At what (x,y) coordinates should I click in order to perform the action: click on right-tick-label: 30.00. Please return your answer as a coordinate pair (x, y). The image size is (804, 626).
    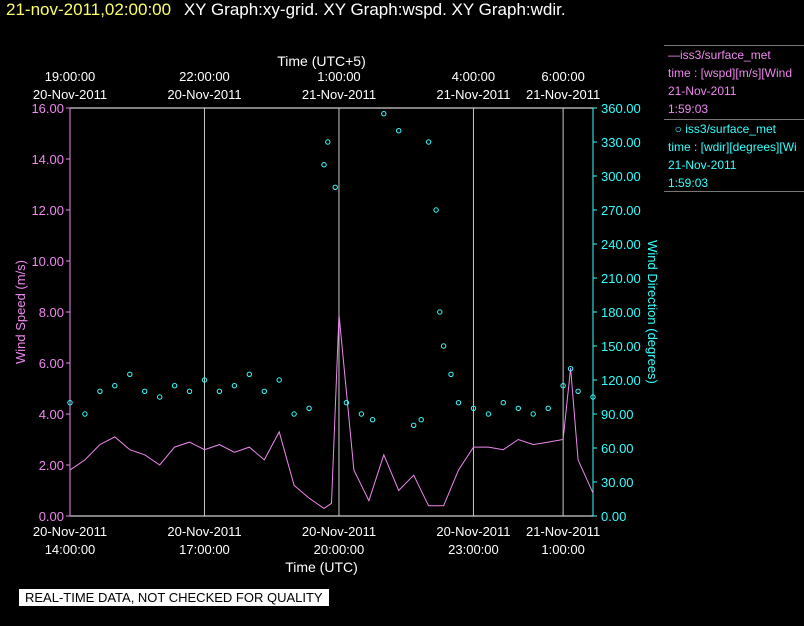
    Looking at the image, I should click on (617, 482).